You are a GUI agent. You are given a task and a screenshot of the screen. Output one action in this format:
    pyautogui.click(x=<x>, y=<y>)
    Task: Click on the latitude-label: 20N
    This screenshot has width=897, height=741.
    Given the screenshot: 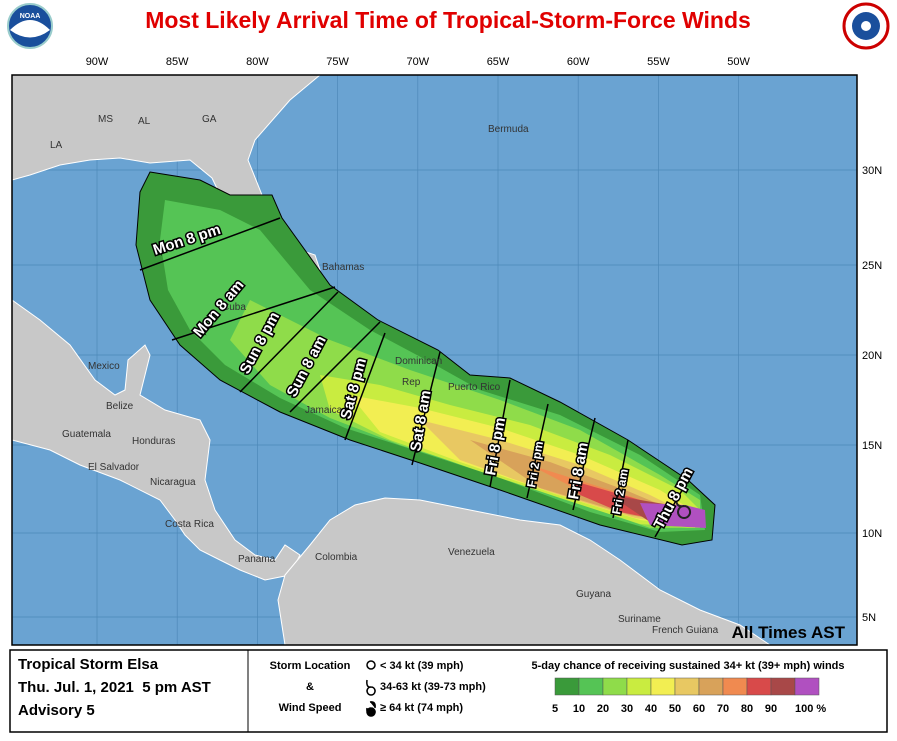 What is the action you would take?
    pyautogui.click(x=872, y=356)
    